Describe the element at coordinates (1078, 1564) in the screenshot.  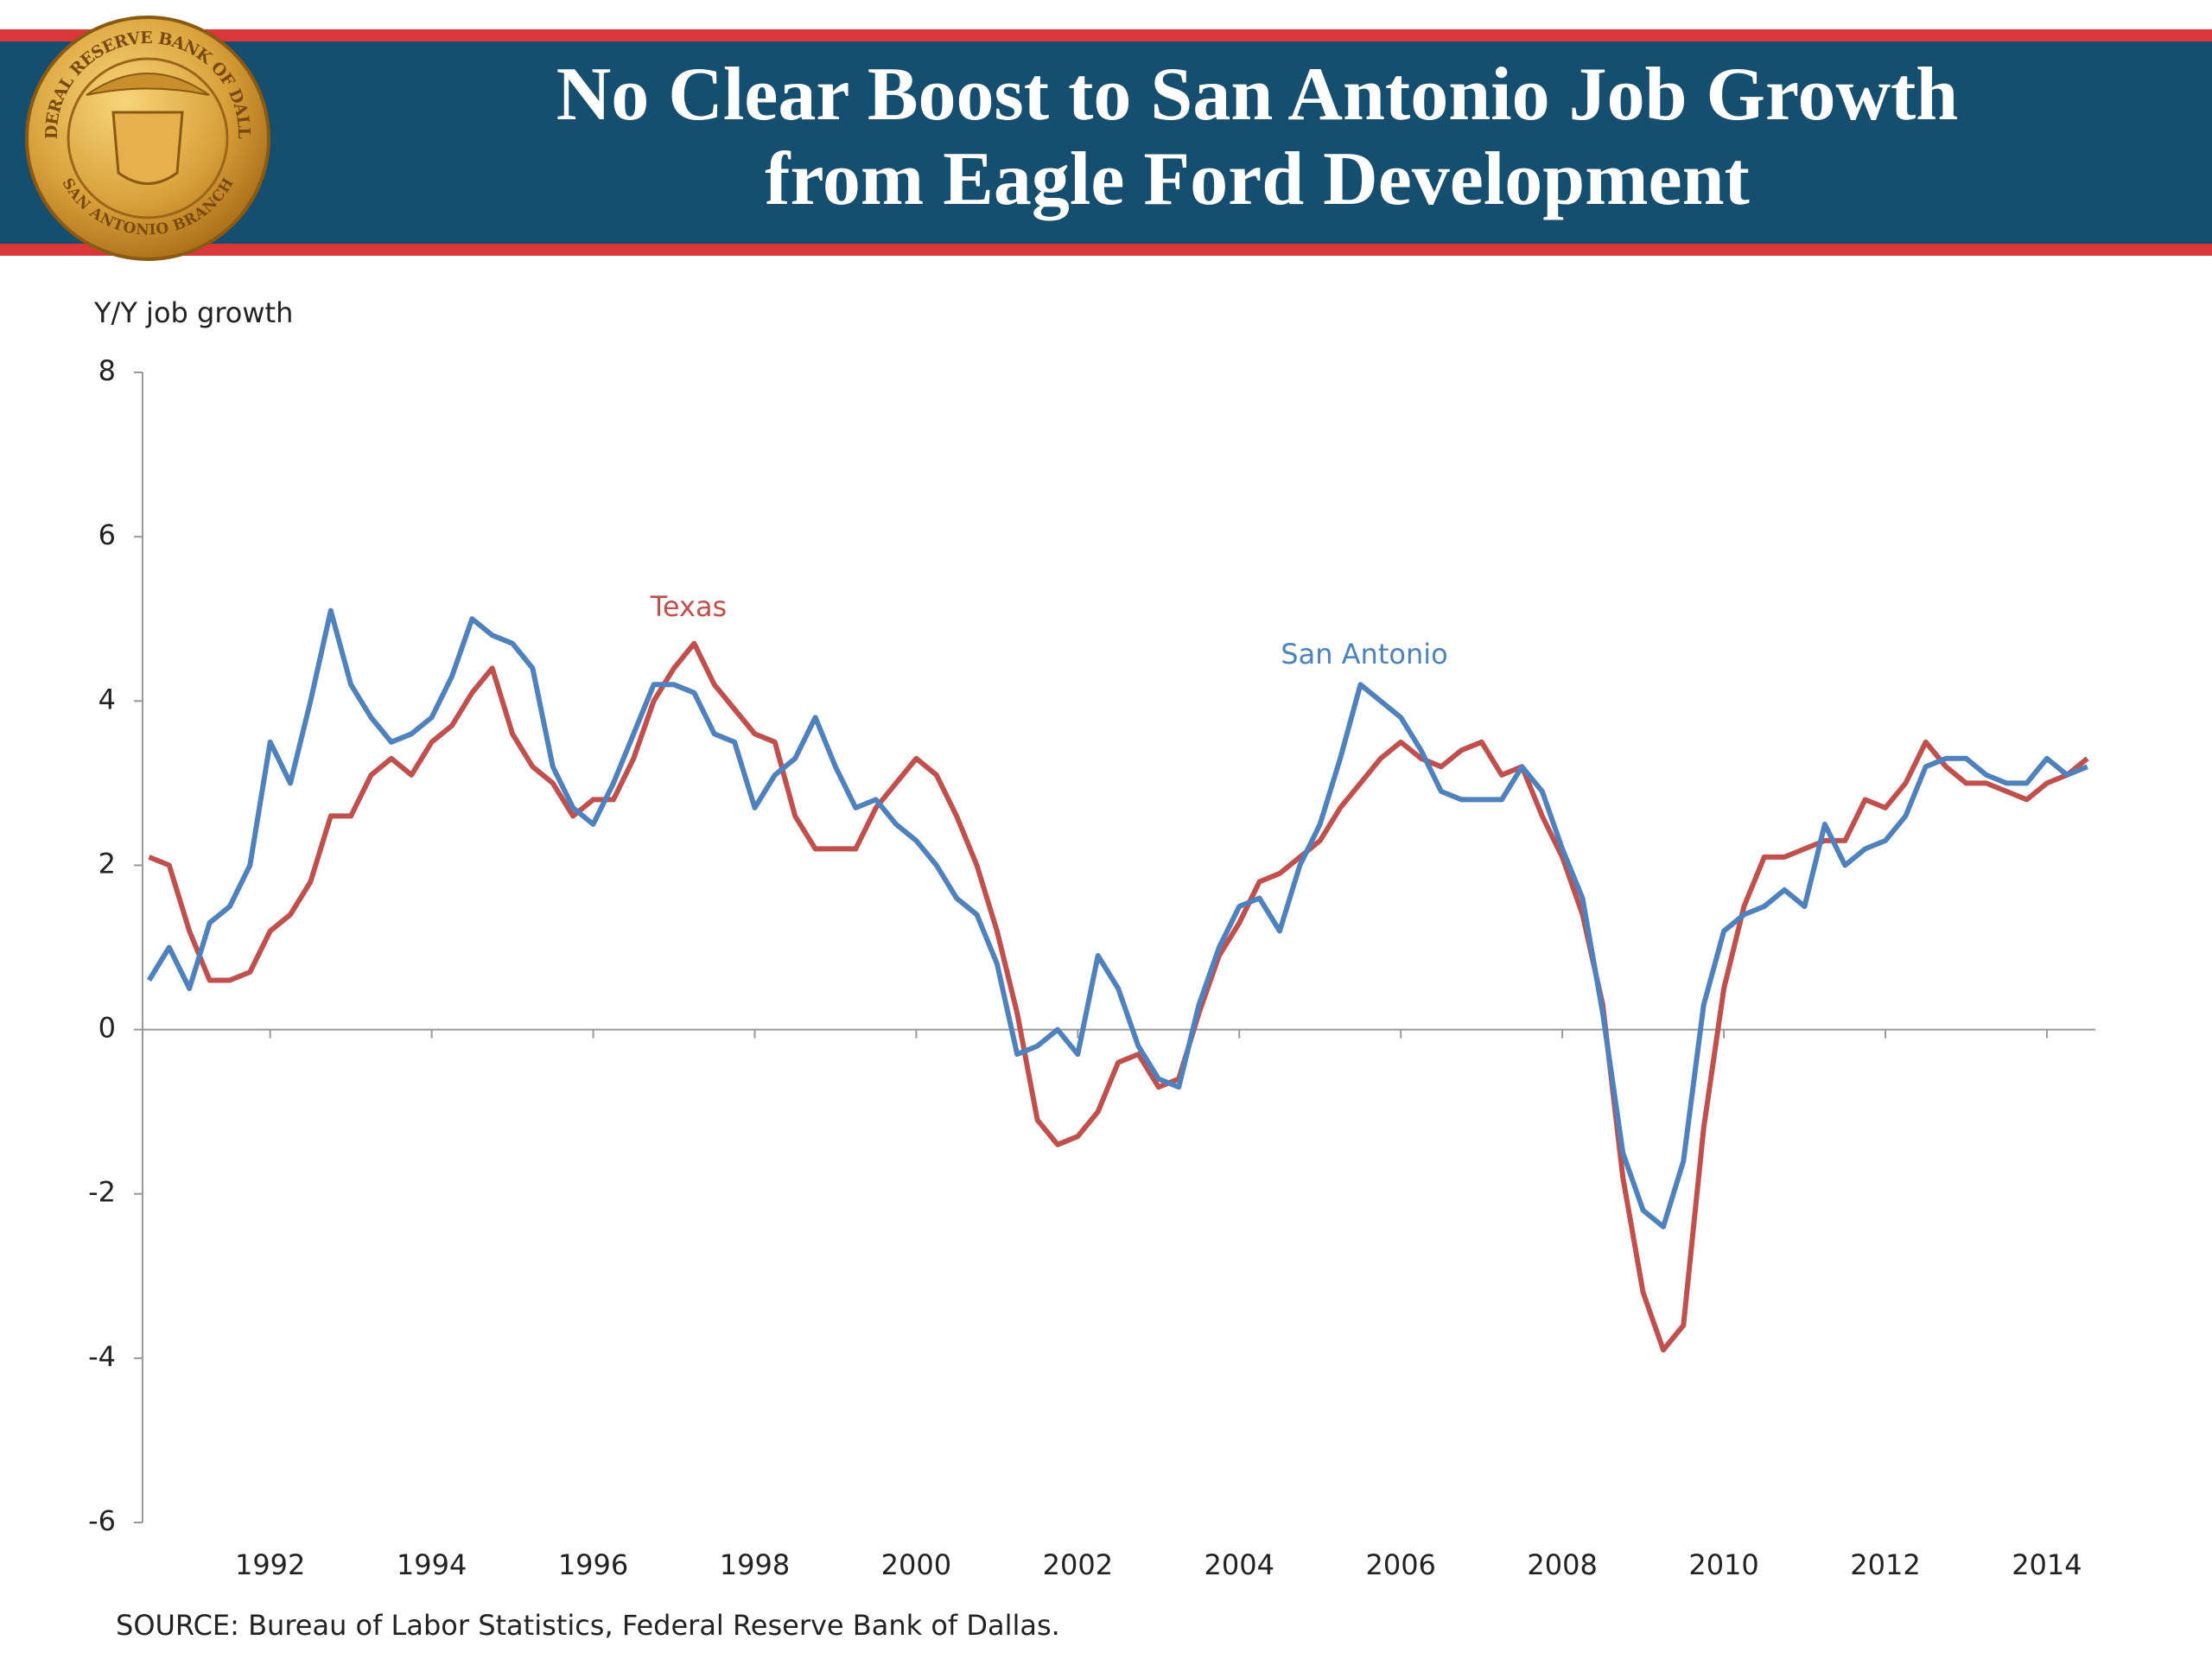
I see `x-tick-label: 2002` at that location.